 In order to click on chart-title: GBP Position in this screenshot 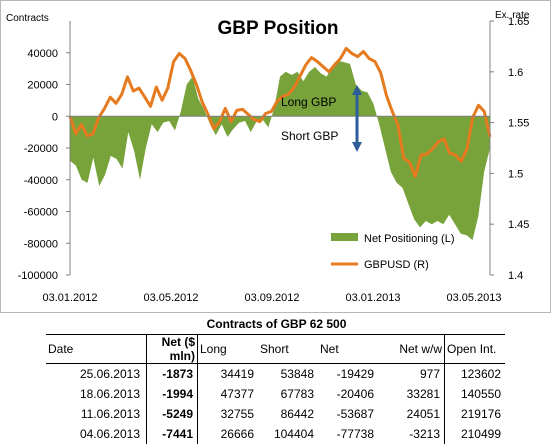, I will do `click(277, 28)`.